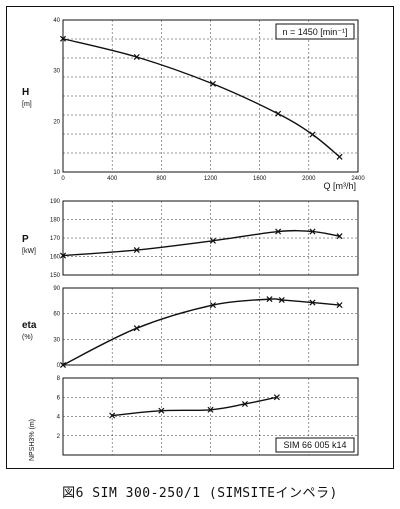 The width and height of the screenshot is (400, 509). I want to click on y-axis-label-eta: eta, so click(29, 325).